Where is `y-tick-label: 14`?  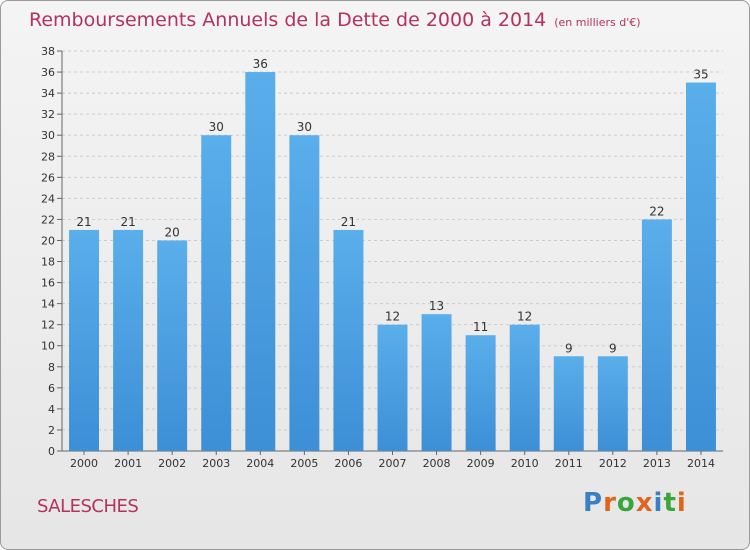 y-tick-label: 14 is located at coordinates (48, 304).